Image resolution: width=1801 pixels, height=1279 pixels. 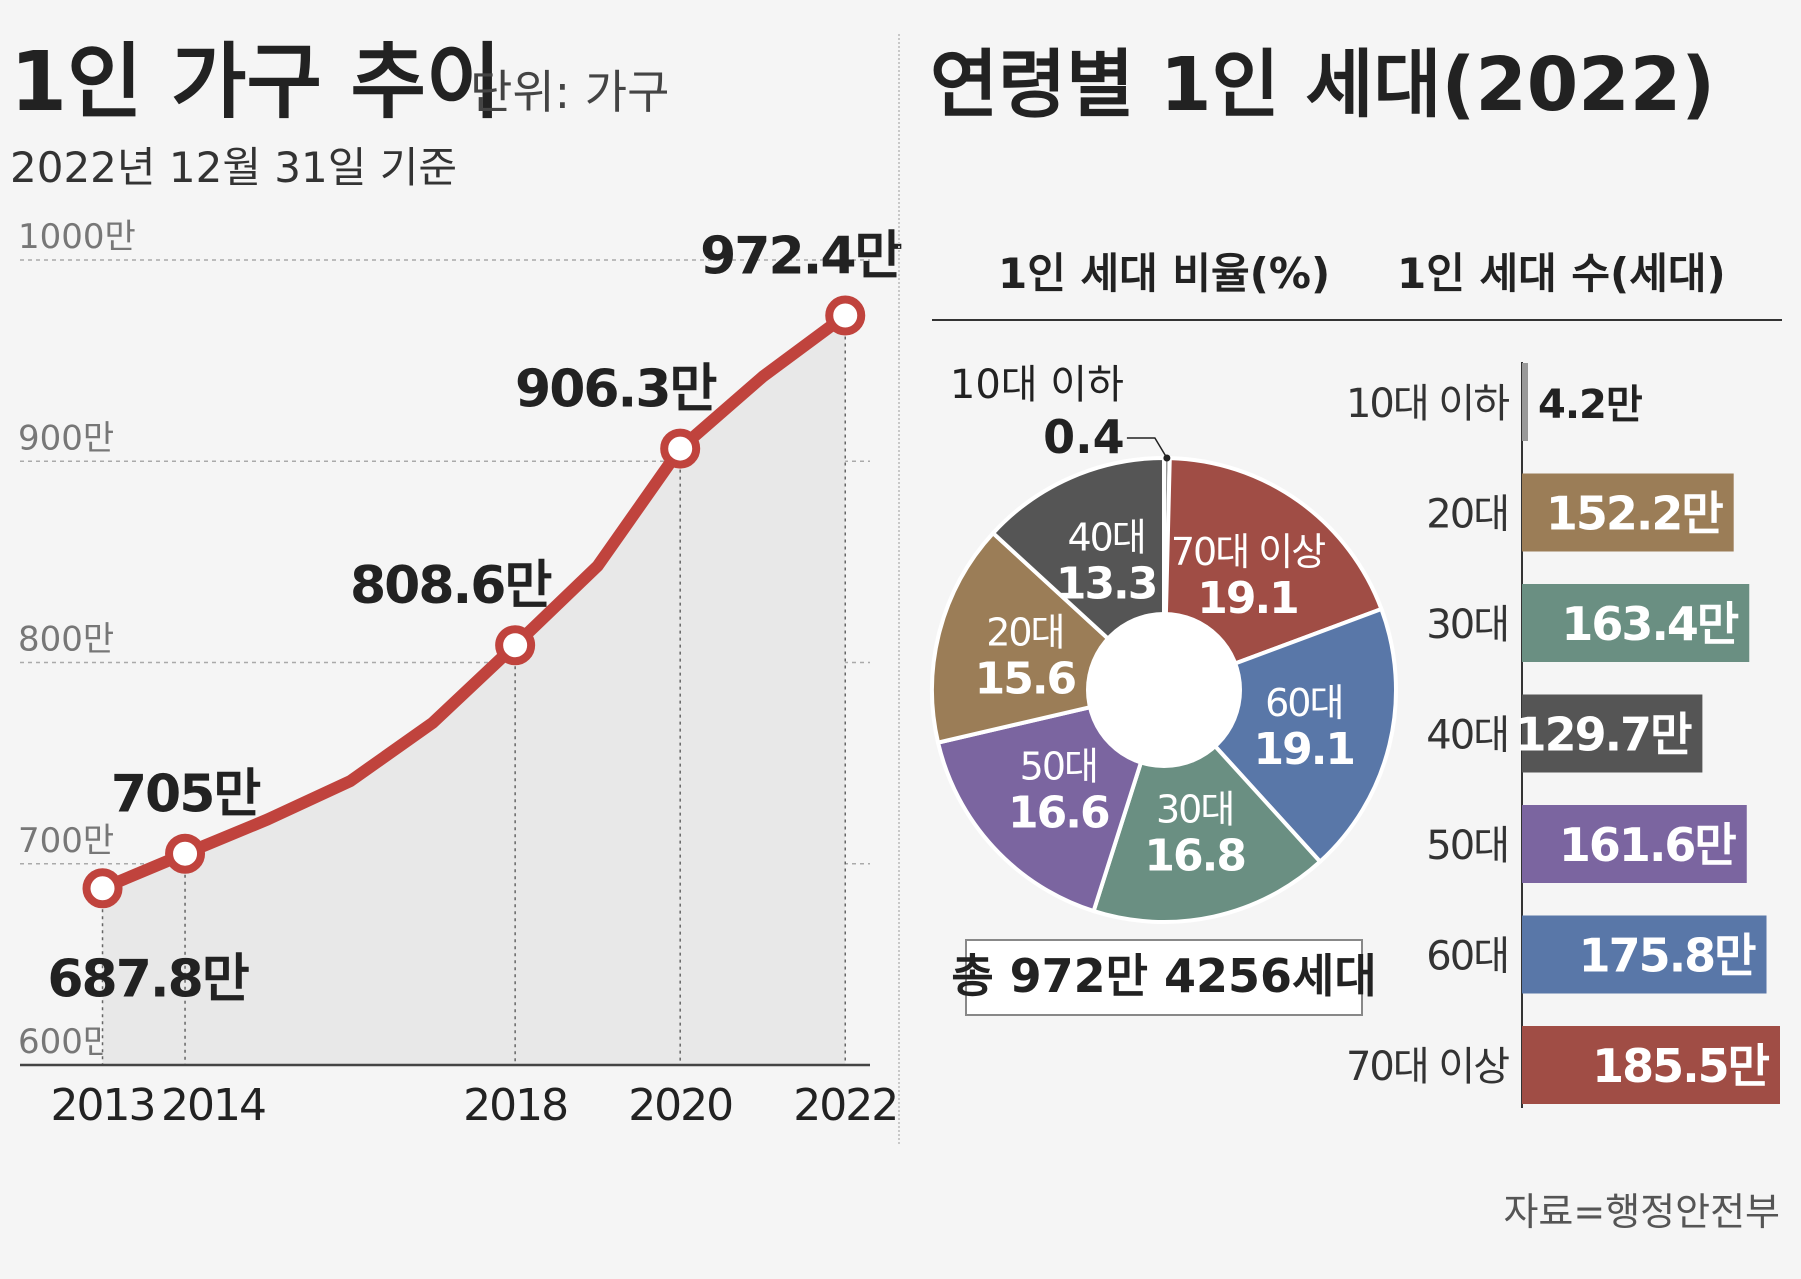 I want to click on bar-value-label: 4.2만, so click(x=1590, y=405).